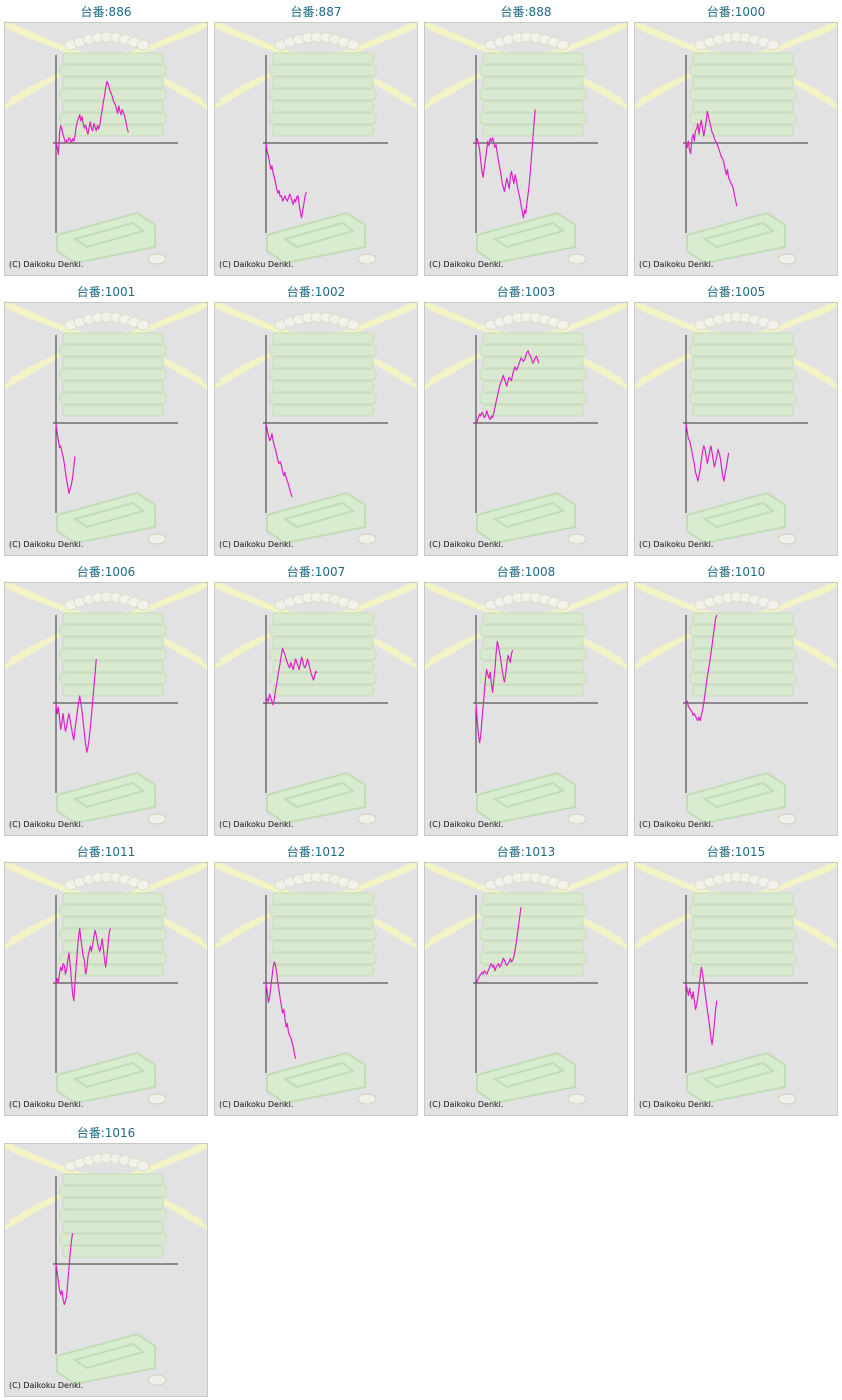 This screenshot has width=842, height=1400. Describe the element at coordinates (316, 572) in the screenshot. I see `chart-title: 台番:1007` at that location.